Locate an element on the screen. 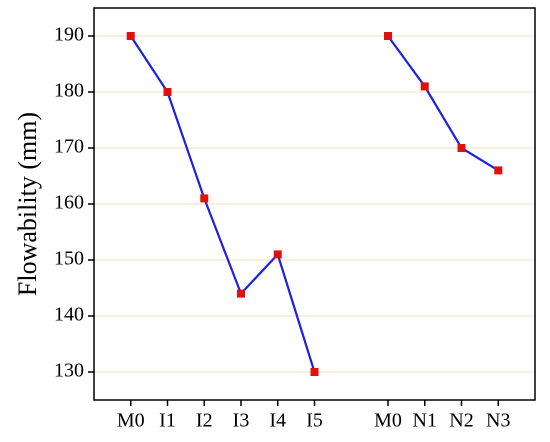 The image size is (550, 442). x-tick-label: N2 is located at coordinates (461, 421).